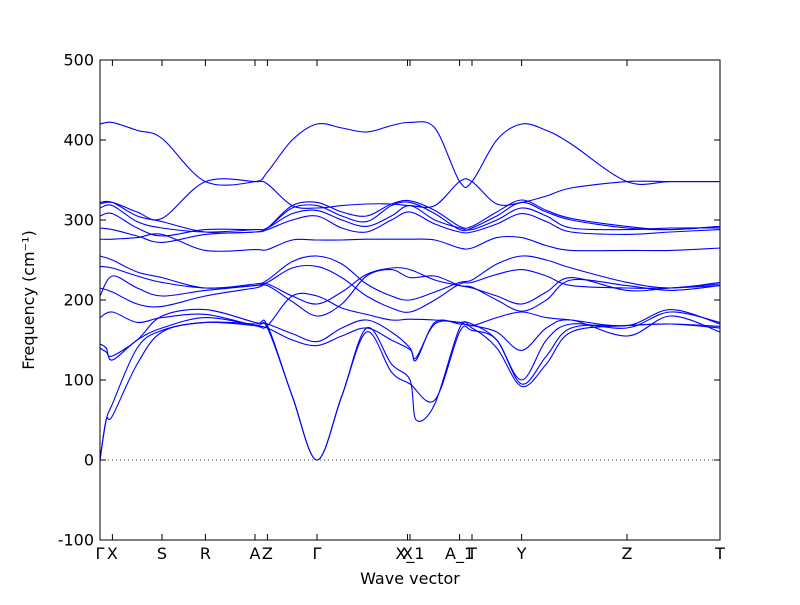  I want to click on x-tick-label: Y, so click(521, 553).